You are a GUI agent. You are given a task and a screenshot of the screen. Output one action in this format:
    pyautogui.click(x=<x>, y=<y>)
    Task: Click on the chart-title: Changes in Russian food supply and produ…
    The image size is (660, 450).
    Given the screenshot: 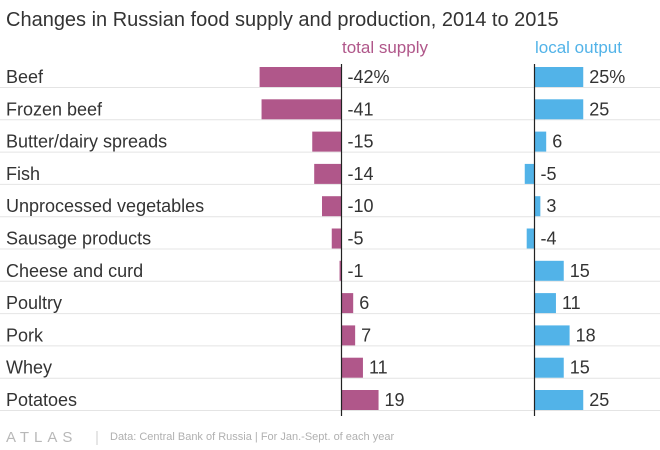 What is the action you would take?
    pyautogui.click(x=282, y=20)
    